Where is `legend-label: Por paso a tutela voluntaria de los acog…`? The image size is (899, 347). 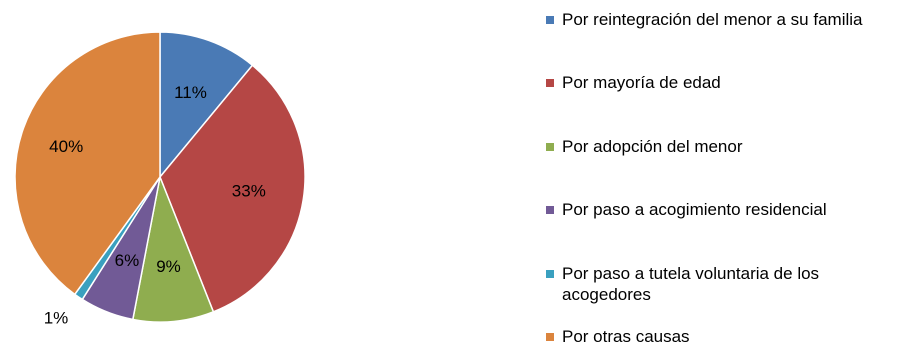 legend-label: Por paso a tutela voluntaria de los acog… is located at coordinates (691, 284).